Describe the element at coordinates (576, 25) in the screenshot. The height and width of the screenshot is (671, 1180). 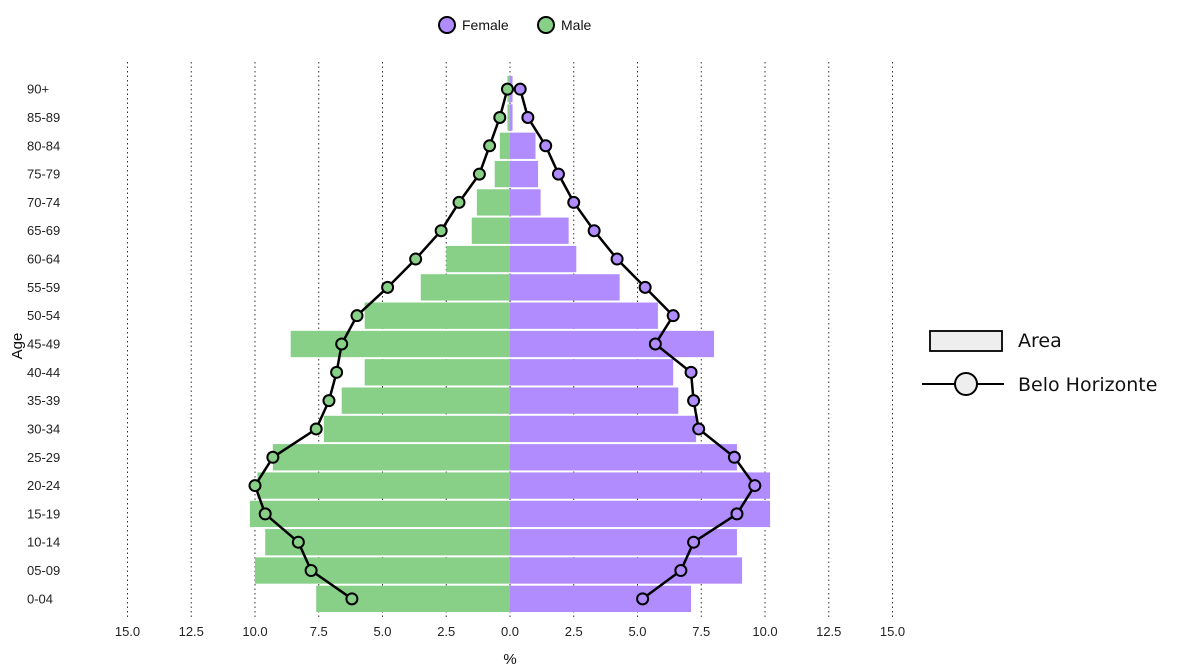
I see `legend-male-label: Male` at that location.